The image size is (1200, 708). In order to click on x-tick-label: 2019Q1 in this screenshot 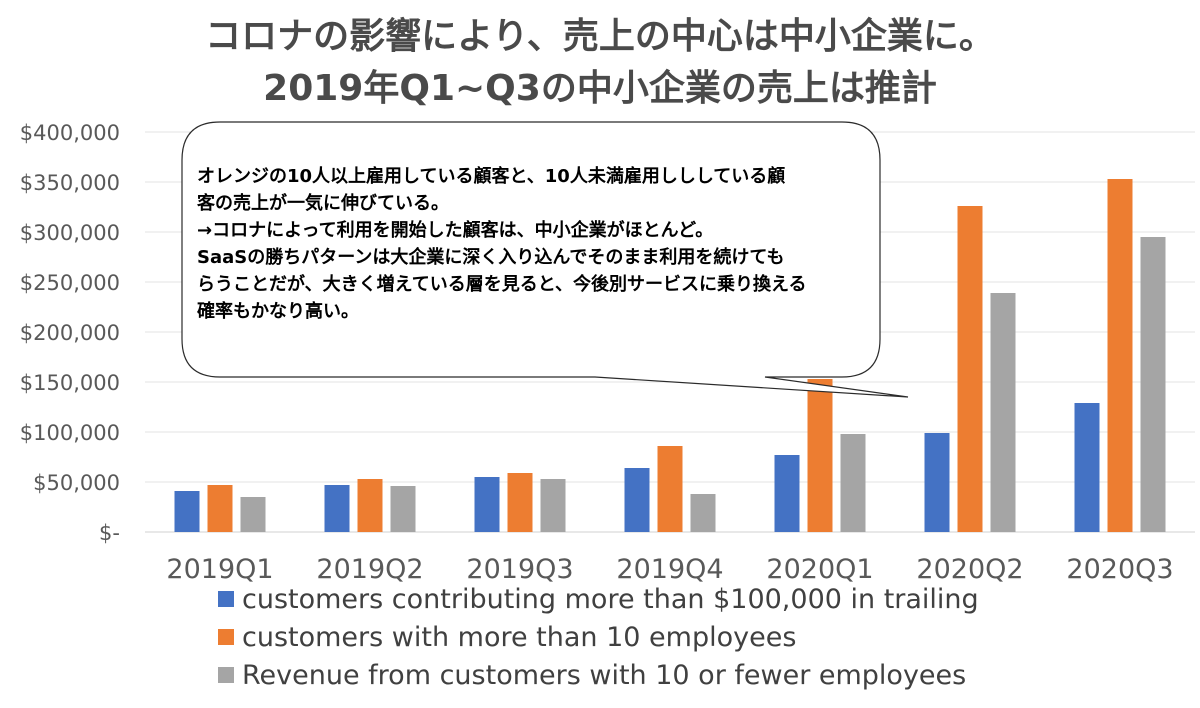, I will do `click(219, 569)`.